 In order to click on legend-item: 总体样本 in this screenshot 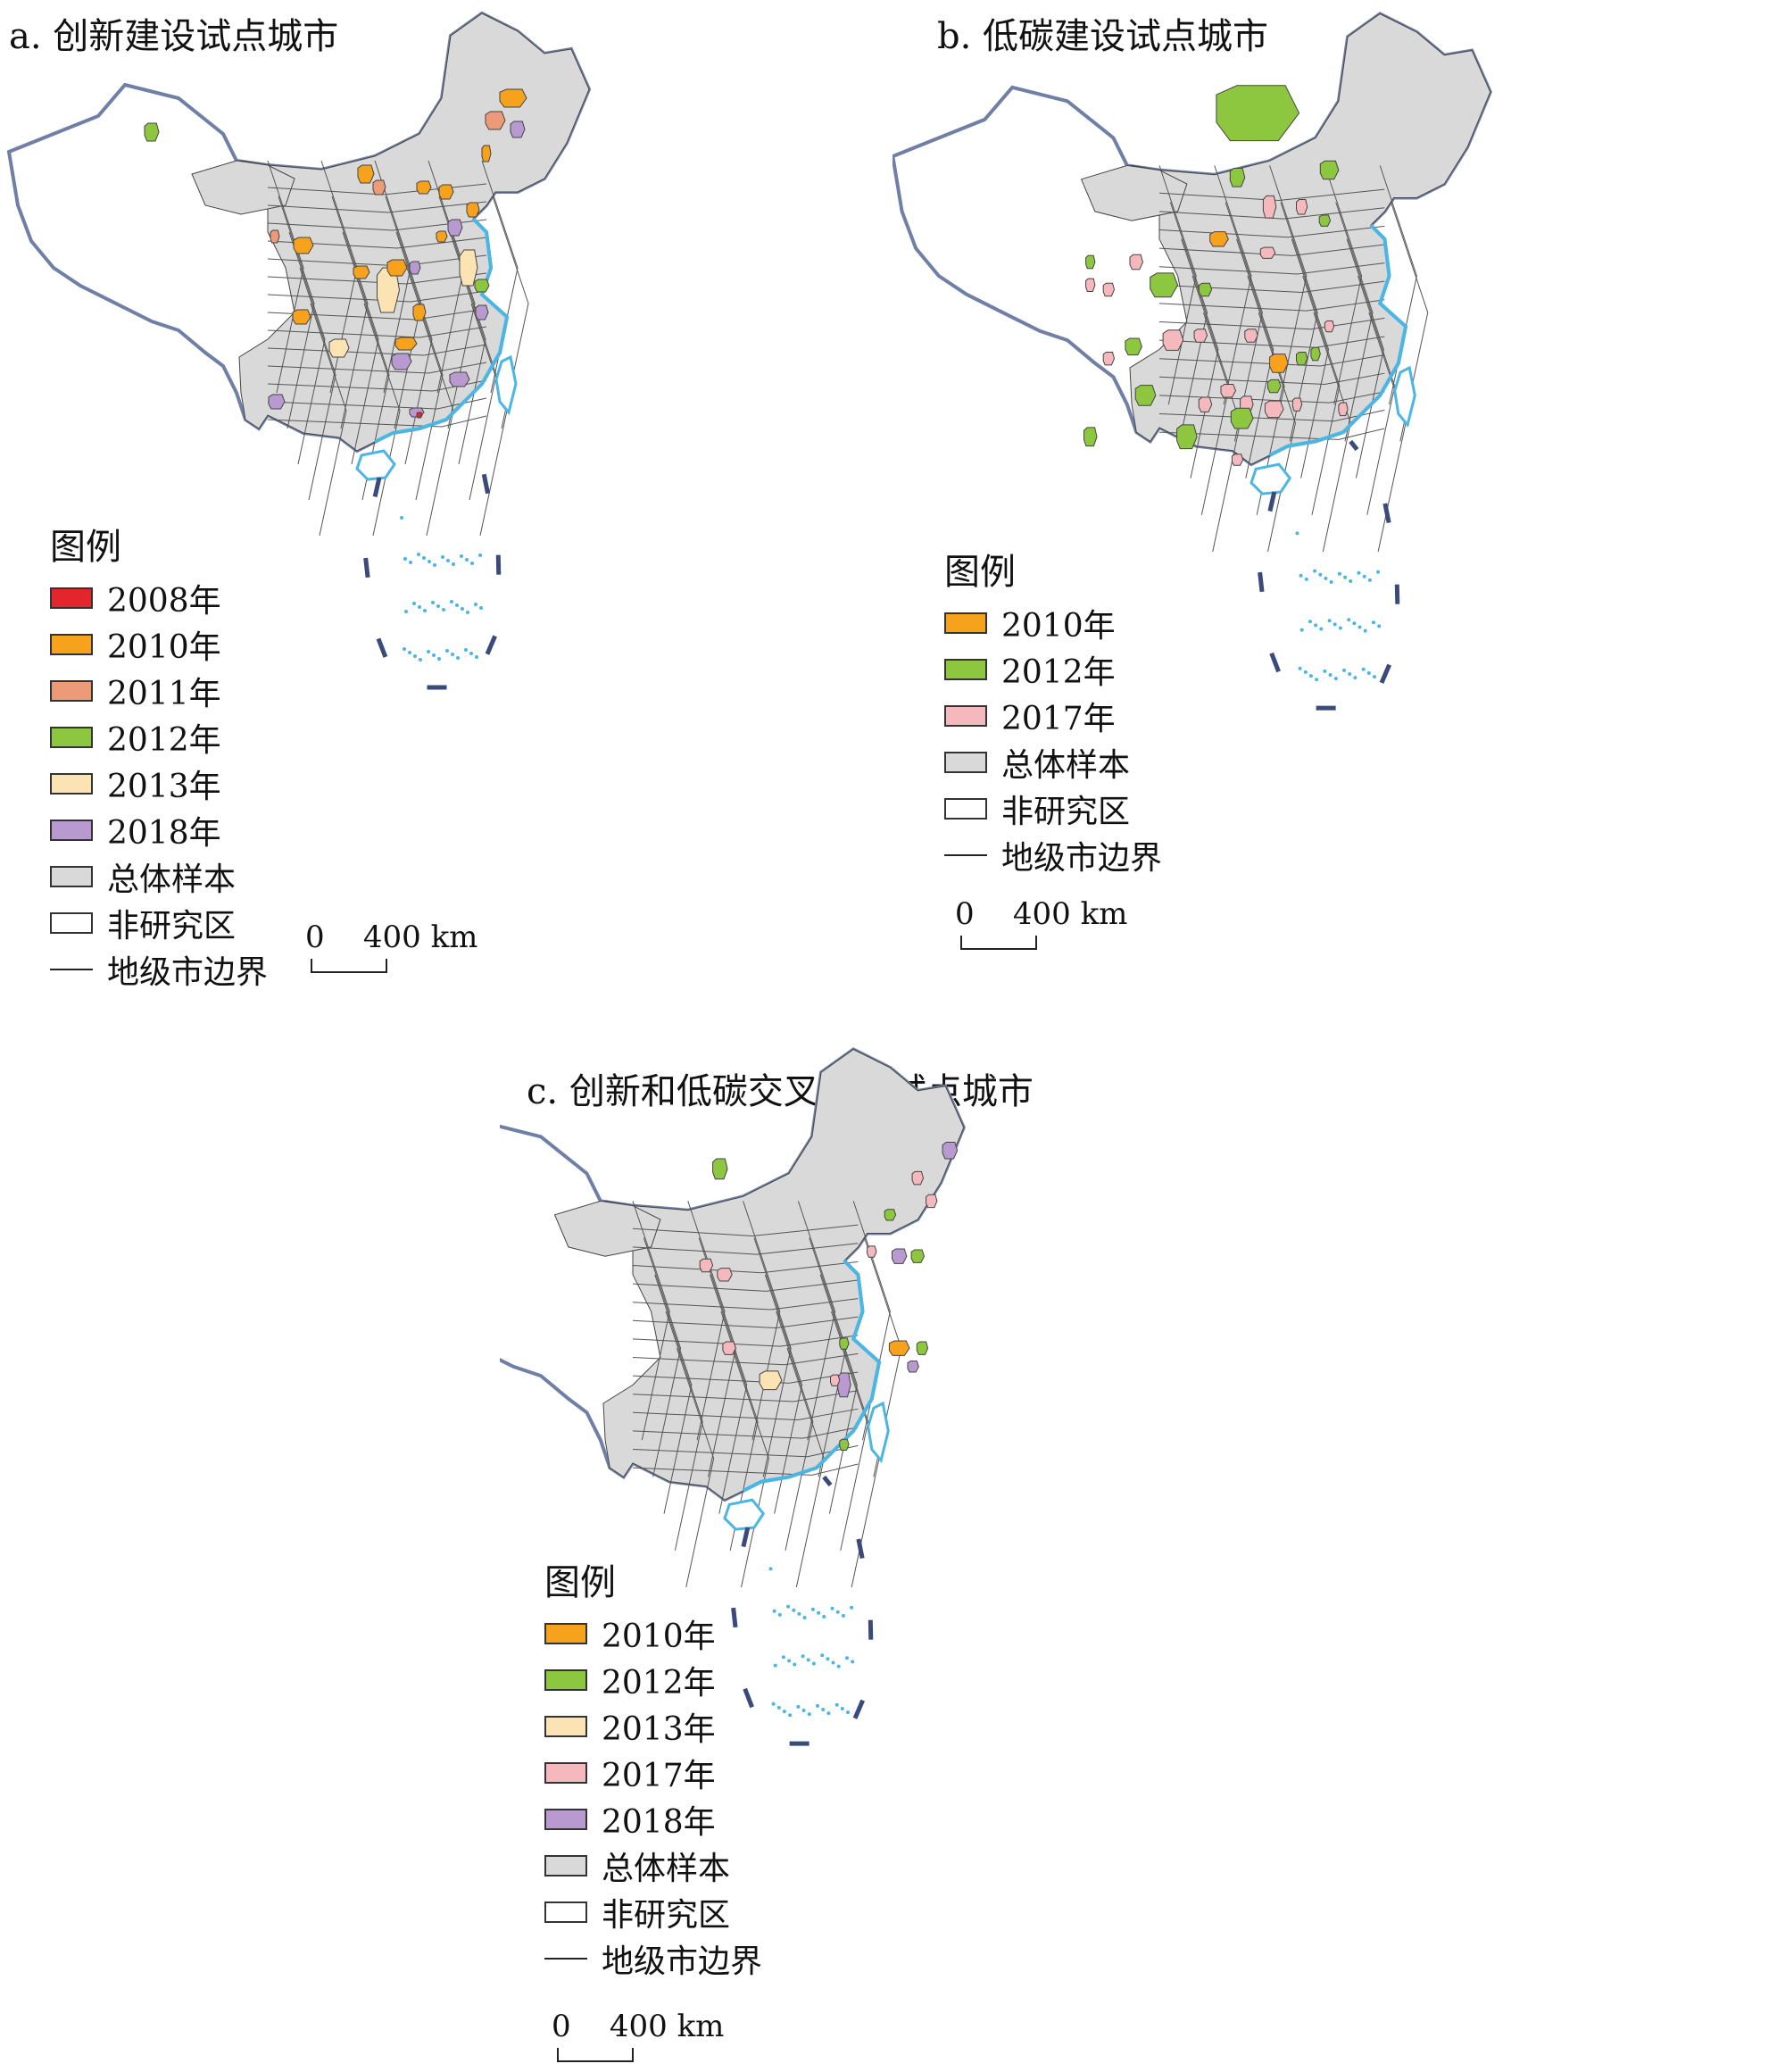, I will do `click(159, 876)`.